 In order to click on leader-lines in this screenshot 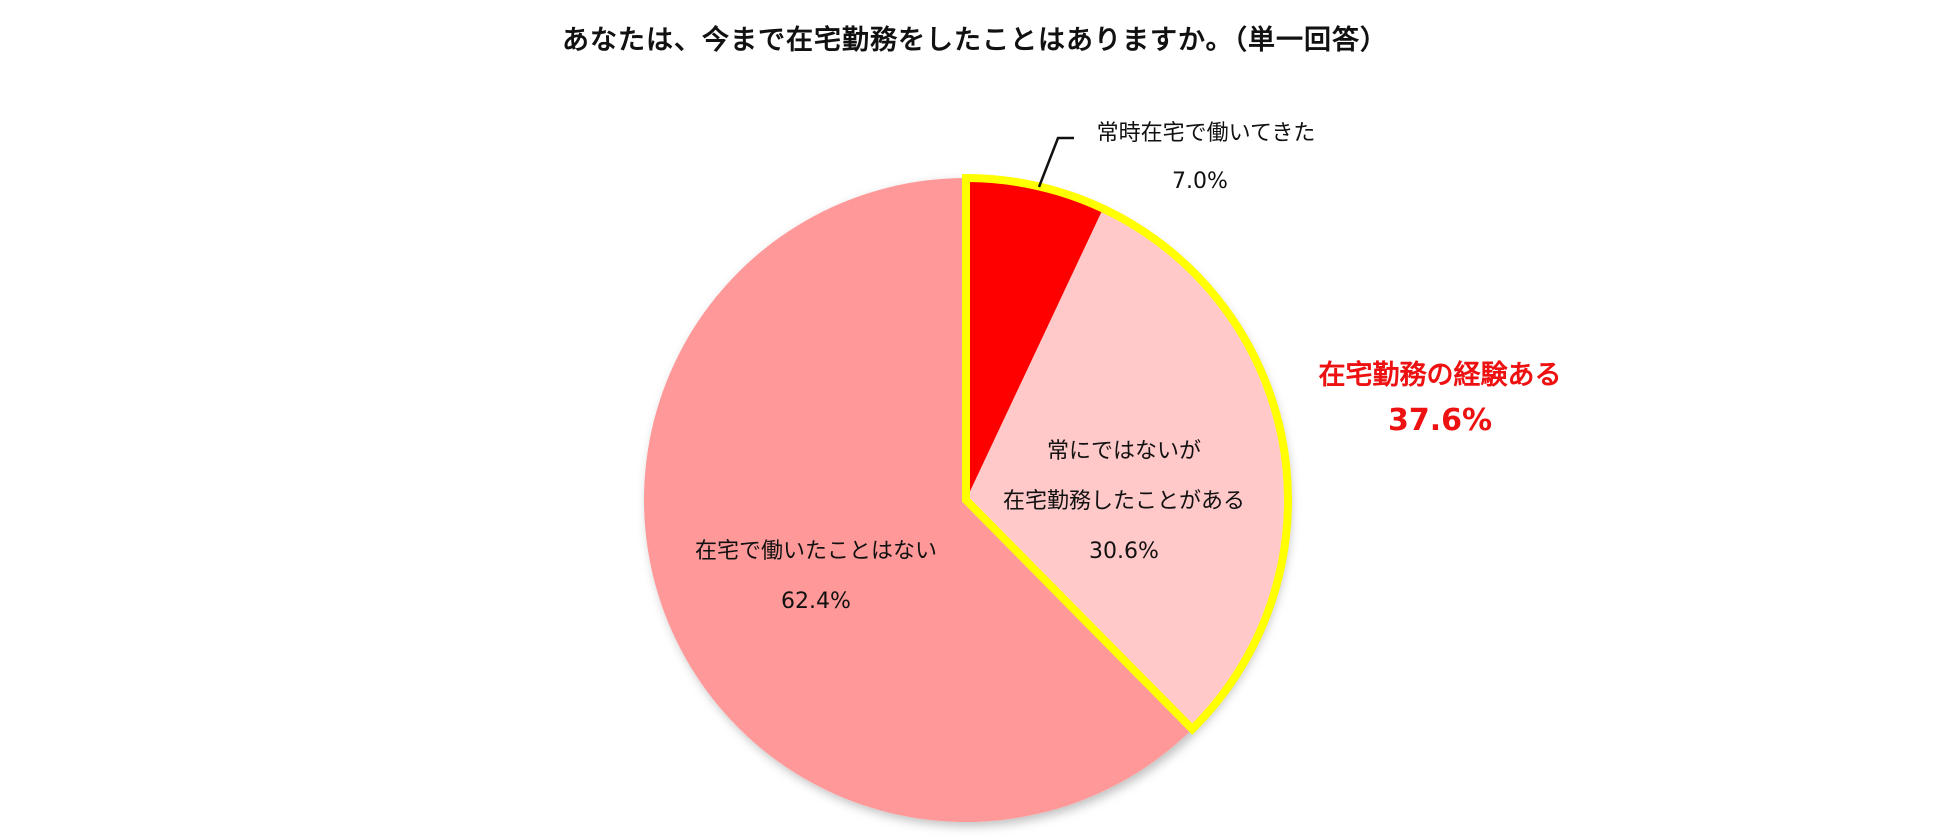, I will do `click(1055, 162)`.